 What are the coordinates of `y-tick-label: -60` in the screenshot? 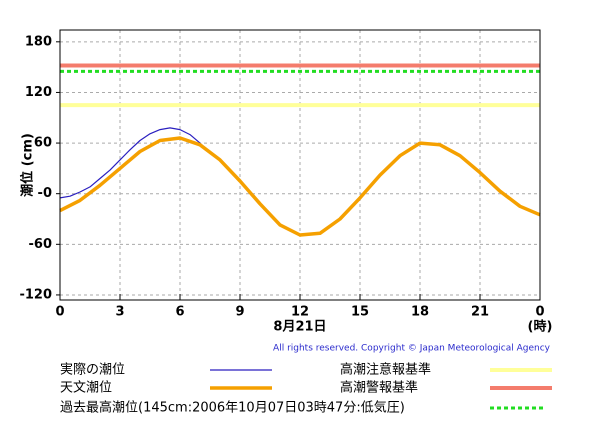 It's located at (41, 244).